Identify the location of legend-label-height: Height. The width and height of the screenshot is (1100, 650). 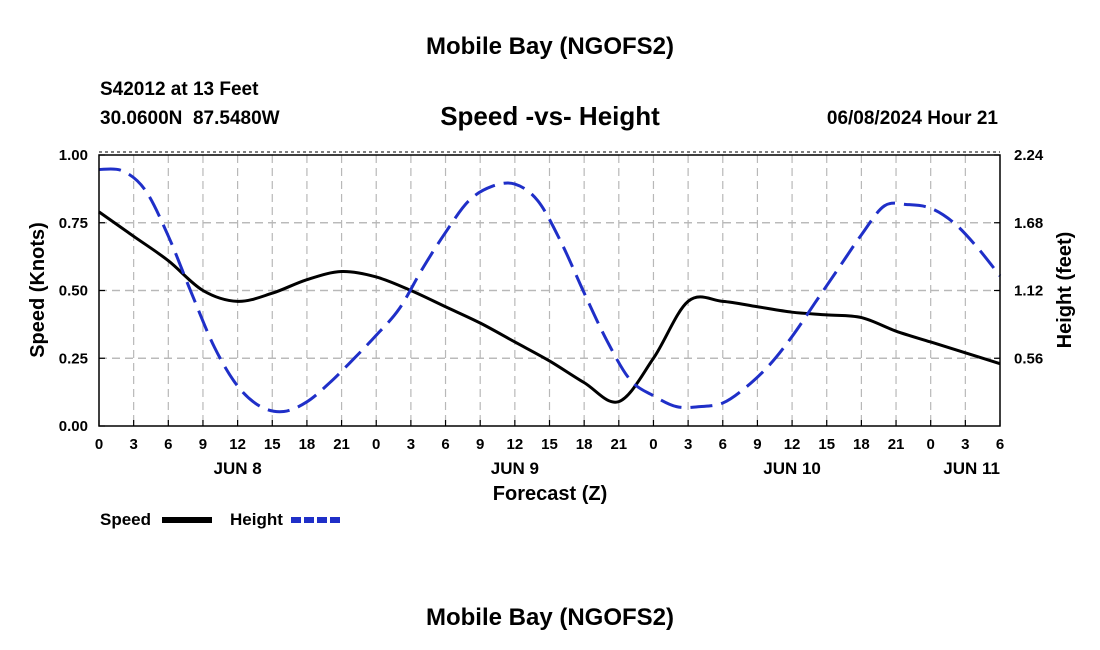
(256, 519).